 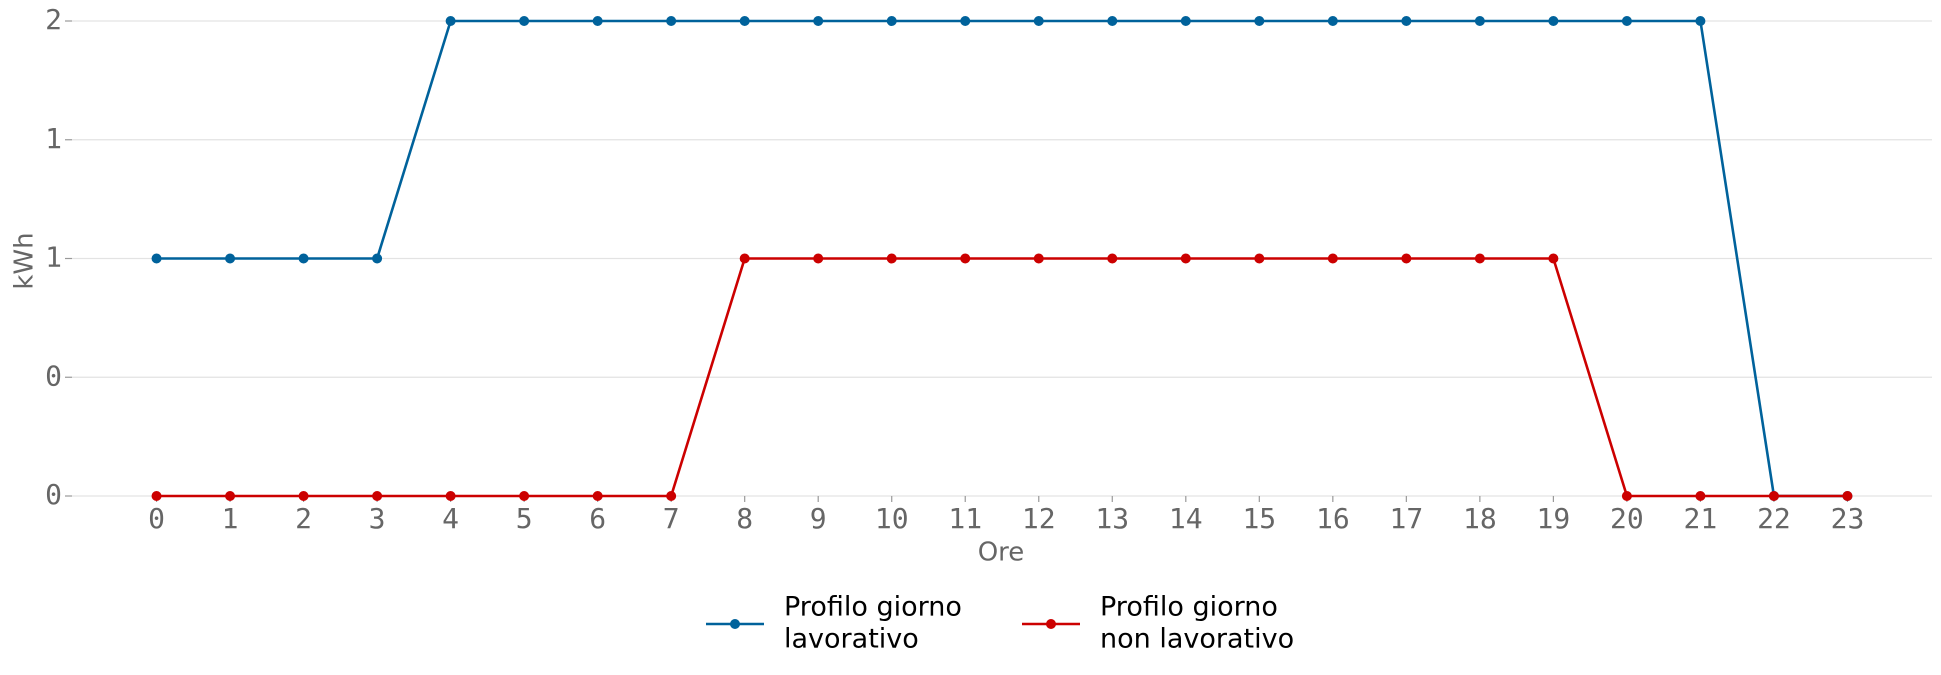 What do you see at coordinates (25, 260) in the screenshot?
I see `y-axis-label: kWh` at bounding box center [25, 260].